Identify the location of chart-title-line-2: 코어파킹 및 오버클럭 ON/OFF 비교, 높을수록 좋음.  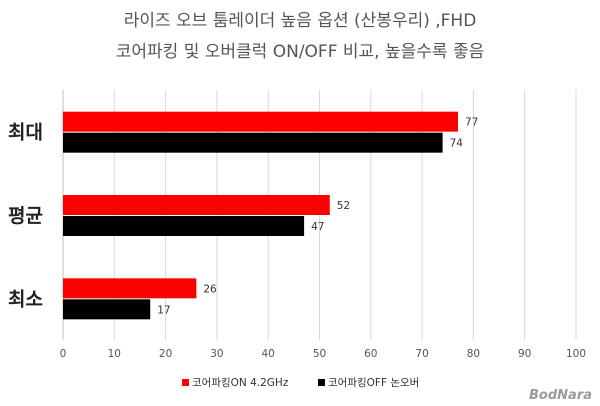
(300, 52).